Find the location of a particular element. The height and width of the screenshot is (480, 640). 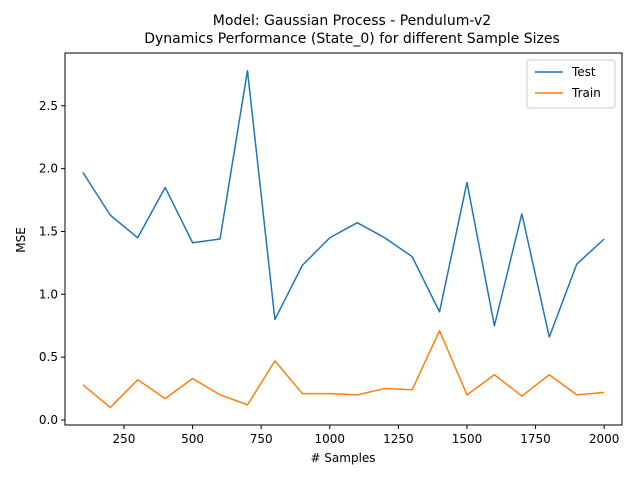

x-axis-label: # Samples is located at coordinates (342, 458).